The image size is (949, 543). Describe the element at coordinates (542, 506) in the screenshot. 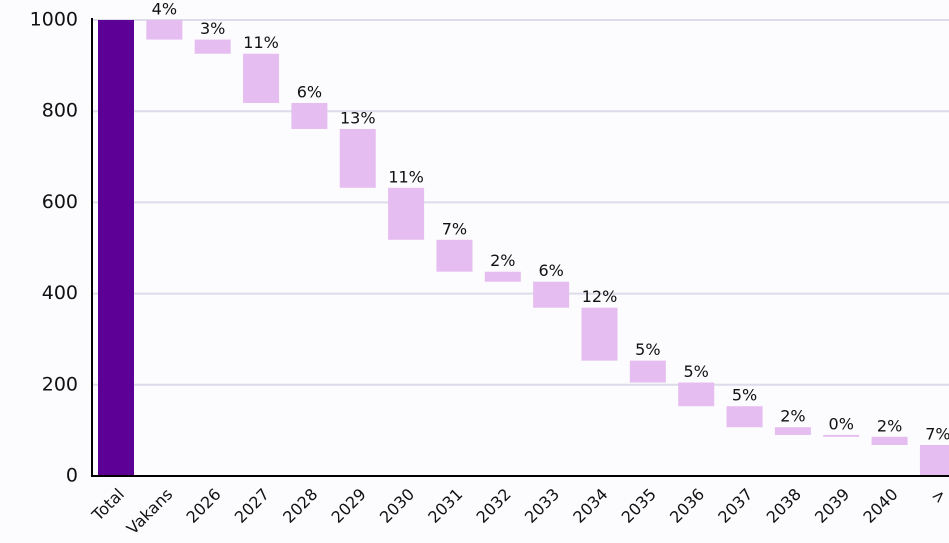

I see `x-tick-label: 2033` at that location.